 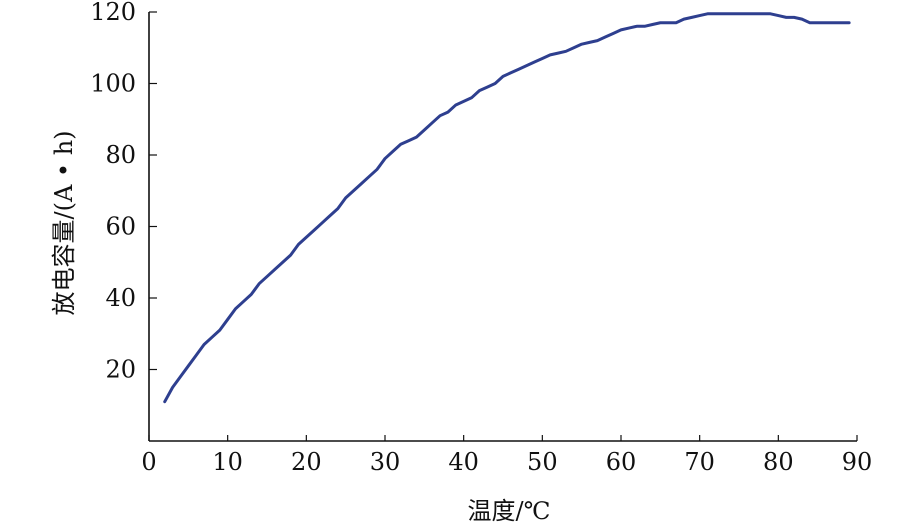 I want to click on y-tick-label: 20, so click(x=120, y=370).